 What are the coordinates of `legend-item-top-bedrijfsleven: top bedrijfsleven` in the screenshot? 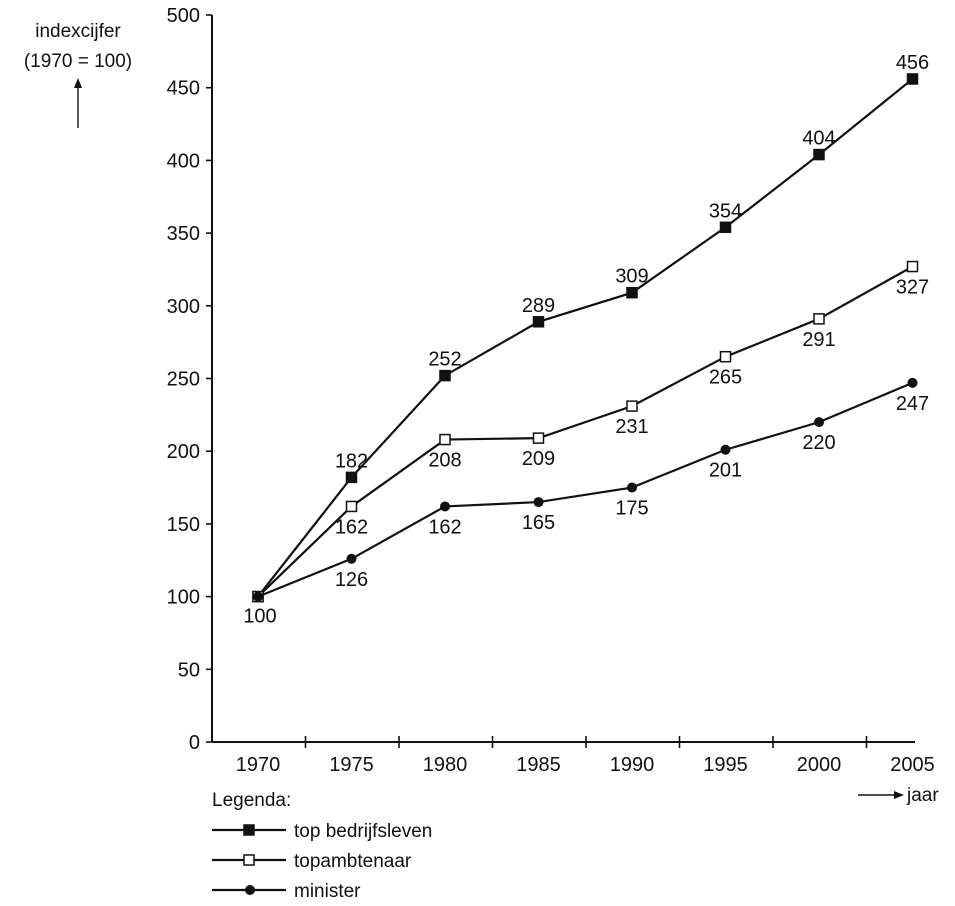 It's located at (322, 831).